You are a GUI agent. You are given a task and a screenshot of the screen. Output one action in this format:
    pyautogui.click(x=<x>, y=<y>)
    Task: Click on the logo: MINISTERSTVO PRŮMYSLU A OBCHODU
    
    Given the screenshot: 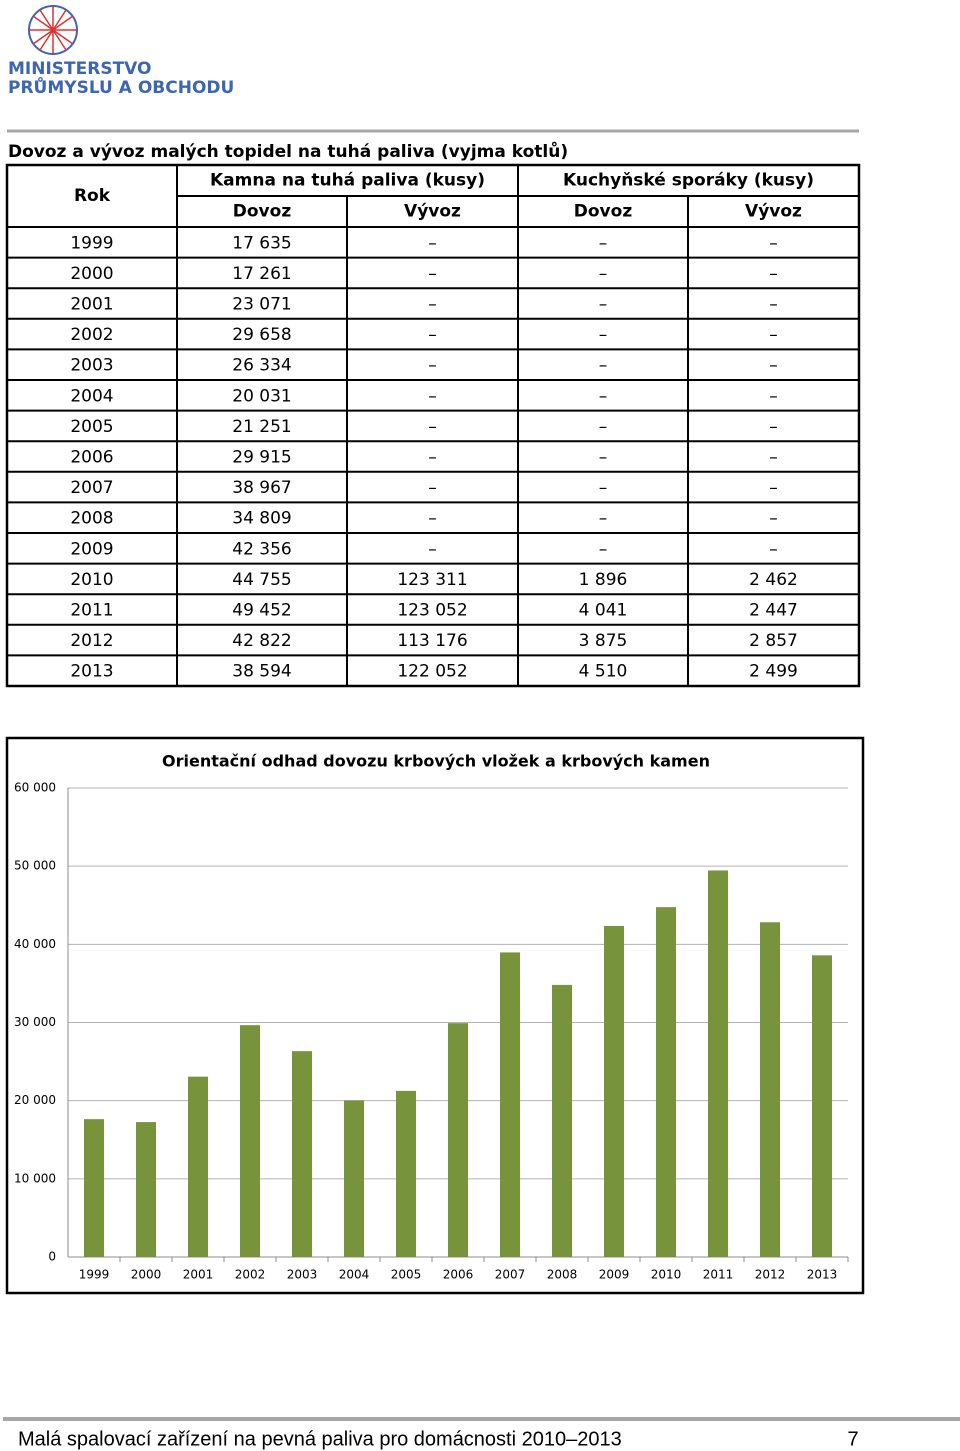 What is the action you would take?
    pyautogui.click(x=121, y=51)
    